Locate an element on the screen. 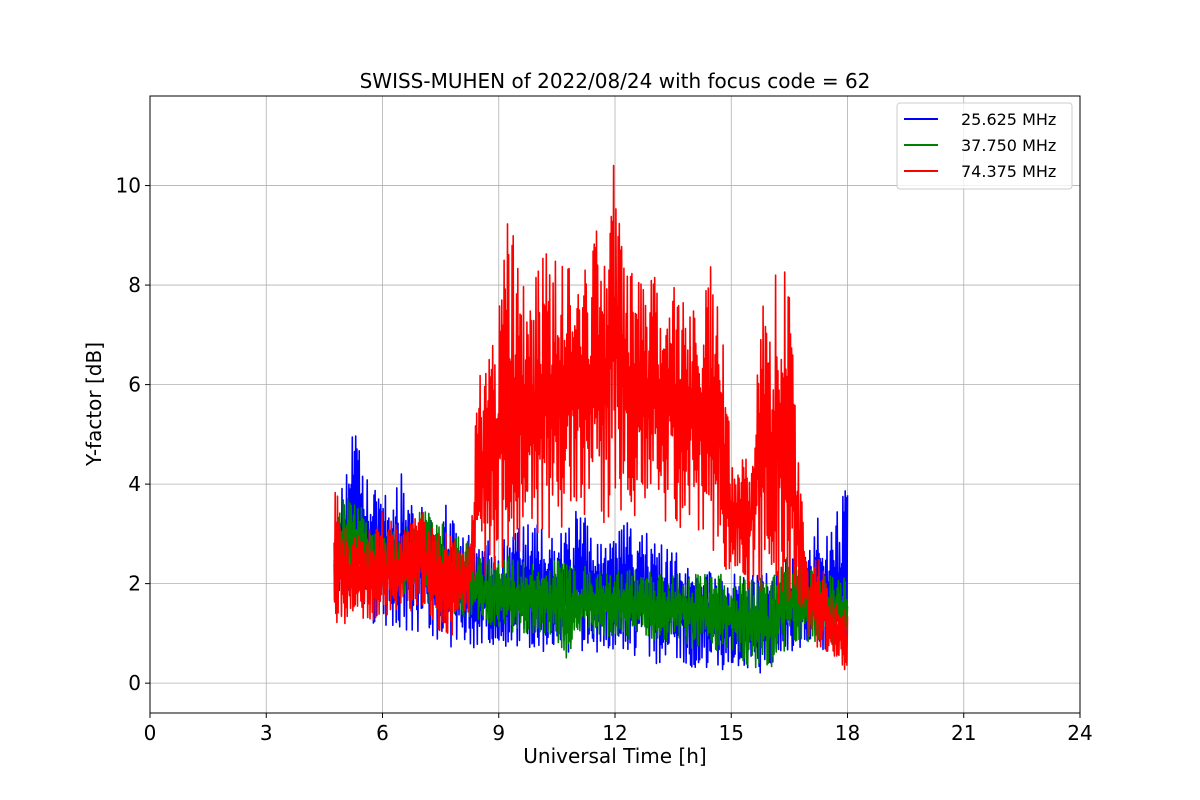  x-axis-ticks: 0 3 6 9 12 15 18 21 24 is located at coordinates (618, 729).